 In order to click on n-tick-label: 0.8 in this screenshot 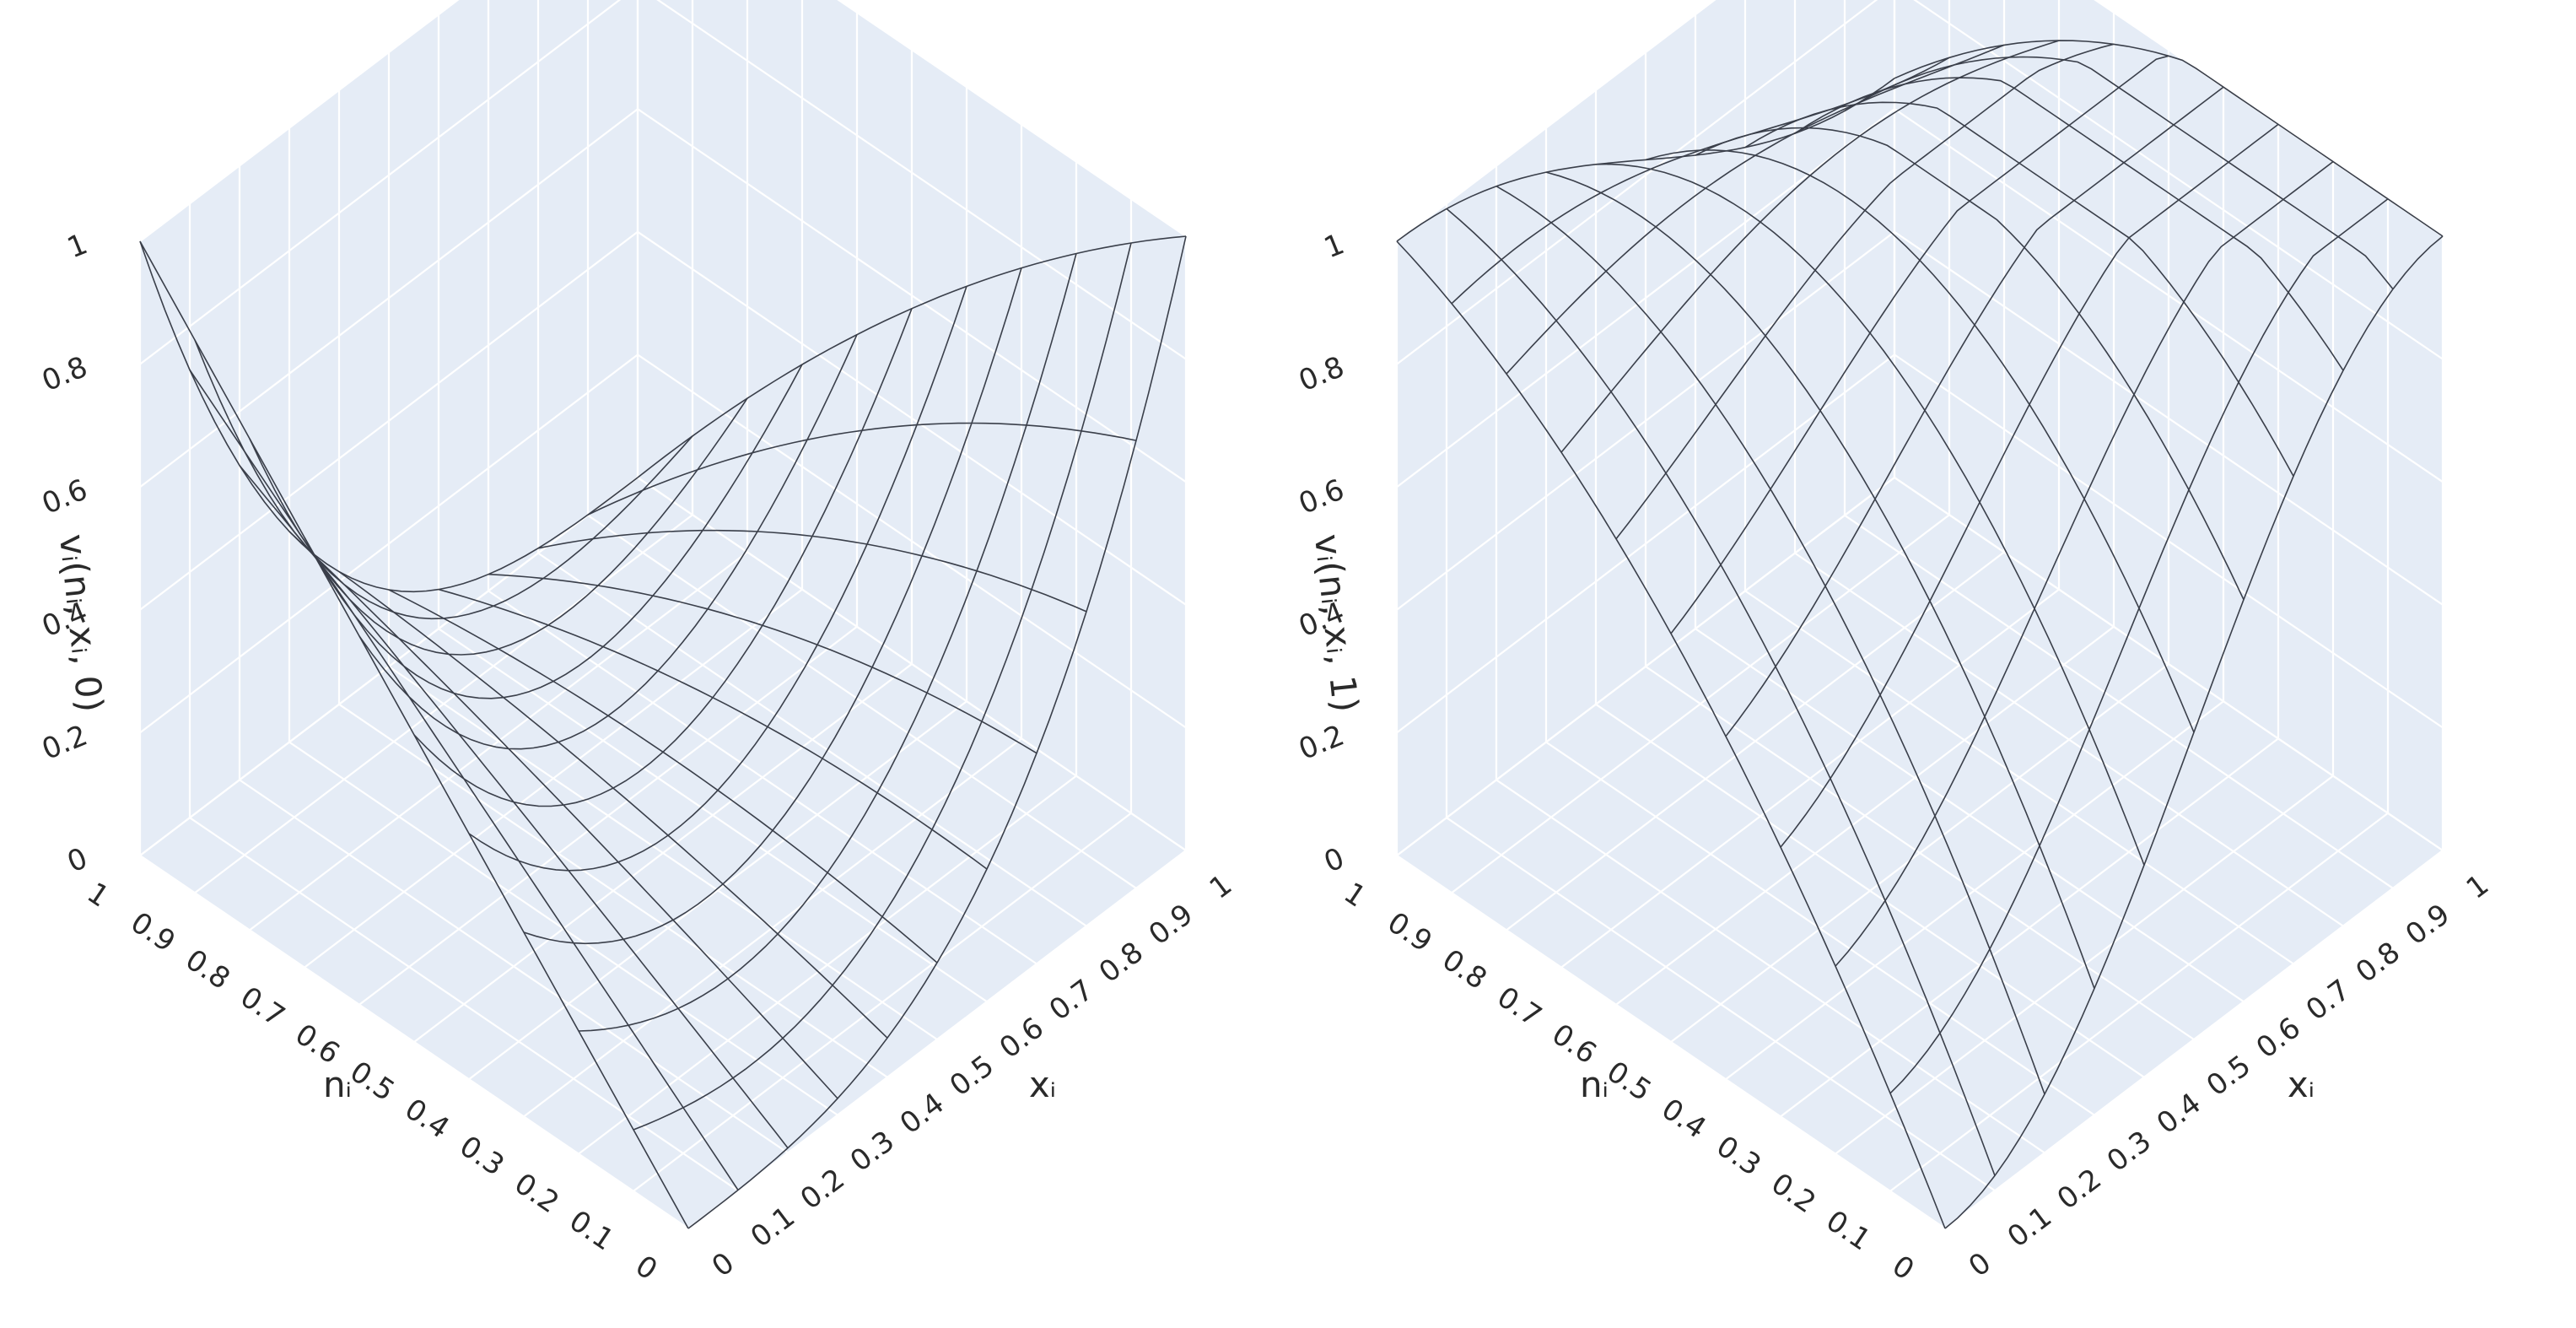, I will do `click(1464, 970)`.